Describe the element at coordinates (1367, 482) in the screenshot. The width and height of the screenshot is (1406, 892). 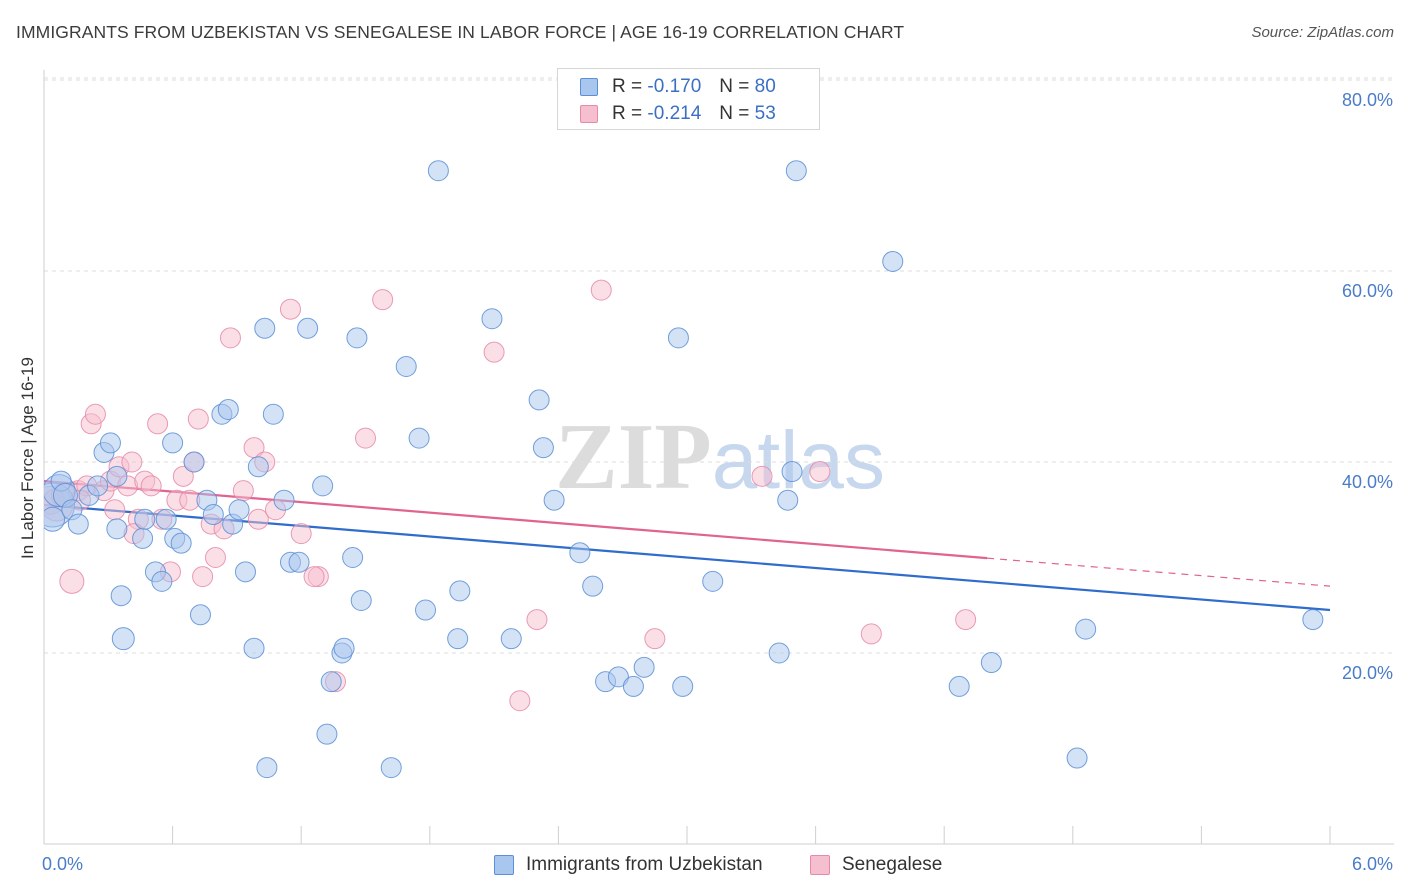
I see `y-tick-label: 40.0%` at that location.